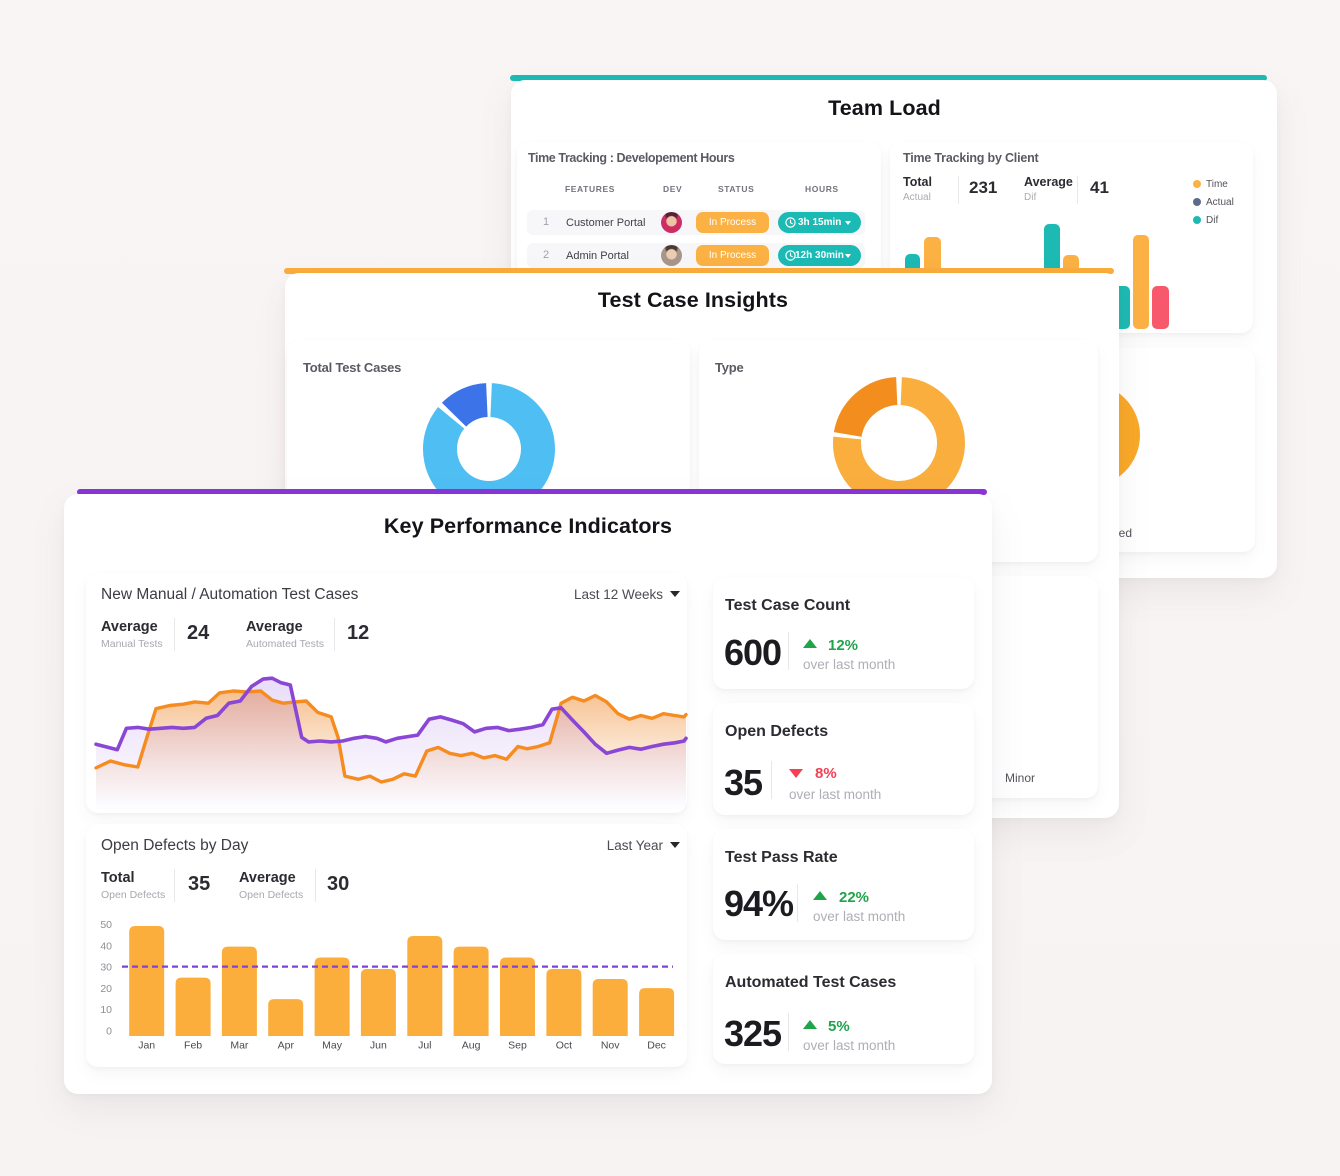  What do you see at coordinates (656, 1046) in the screenshot?
I see `svg-text: Dec` at bounding box center [656, 1046].